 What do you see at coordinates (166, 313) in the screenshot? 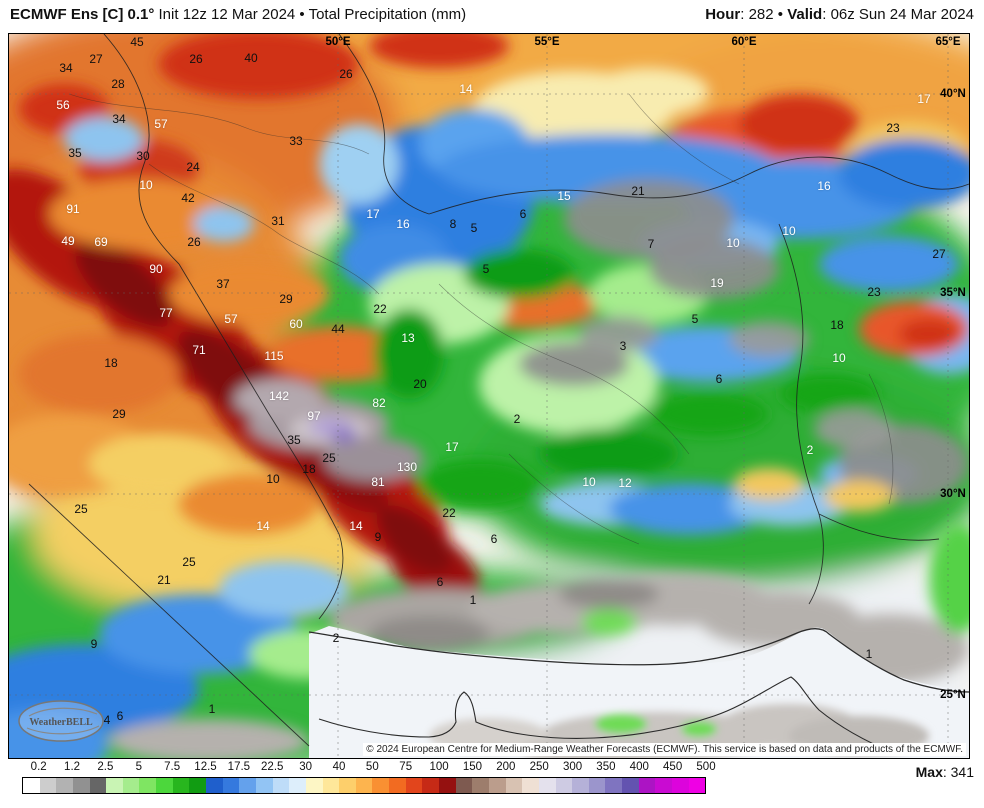
I see `map-value-label: 77` at bounding box center [166, 313].